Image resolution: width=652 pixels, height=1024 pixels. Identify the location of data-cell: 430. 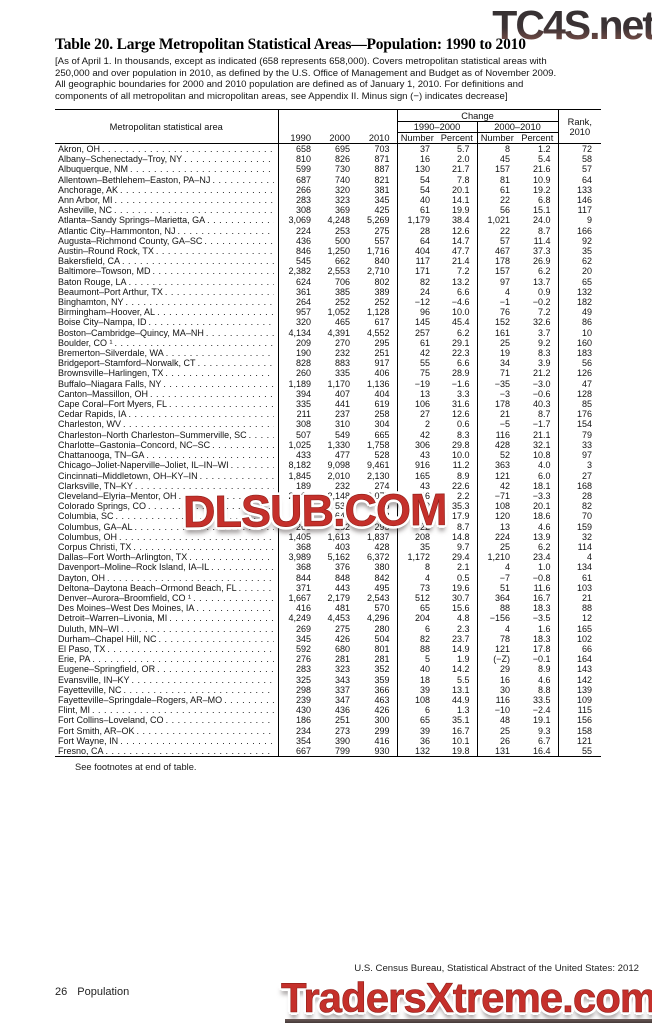
(303, 710).